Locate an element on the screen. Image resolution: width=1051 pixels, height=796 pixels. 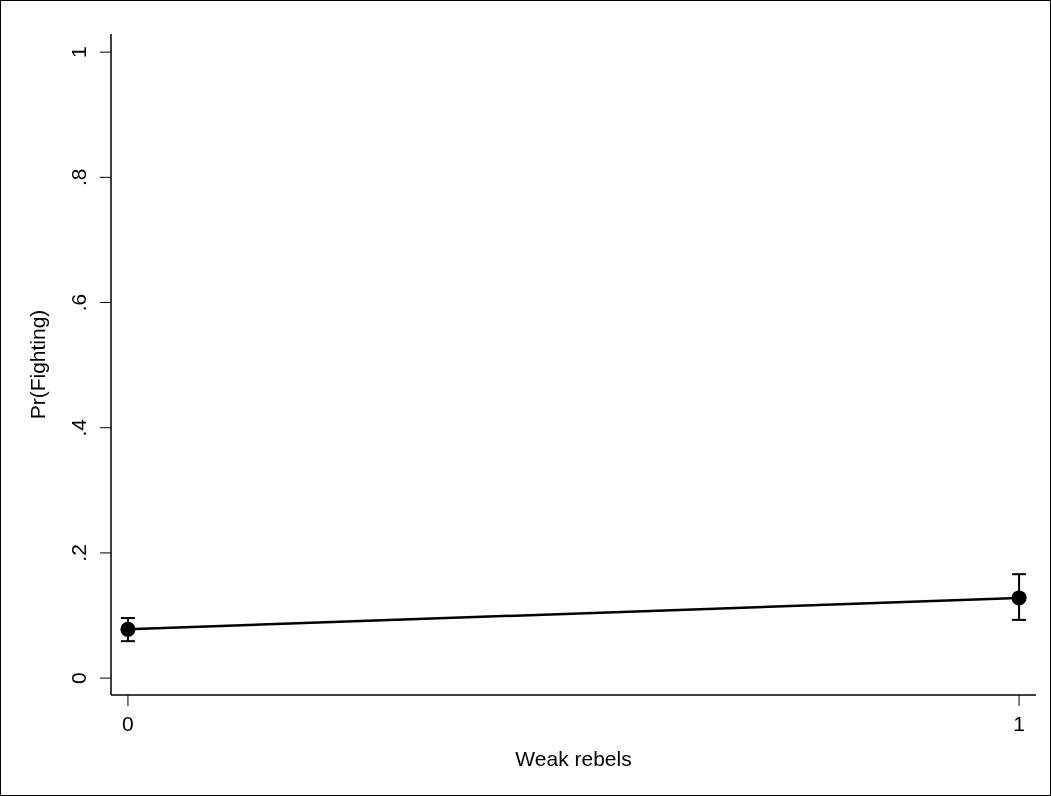
y-tick-label: 1 is located at coordinates (78, 52).